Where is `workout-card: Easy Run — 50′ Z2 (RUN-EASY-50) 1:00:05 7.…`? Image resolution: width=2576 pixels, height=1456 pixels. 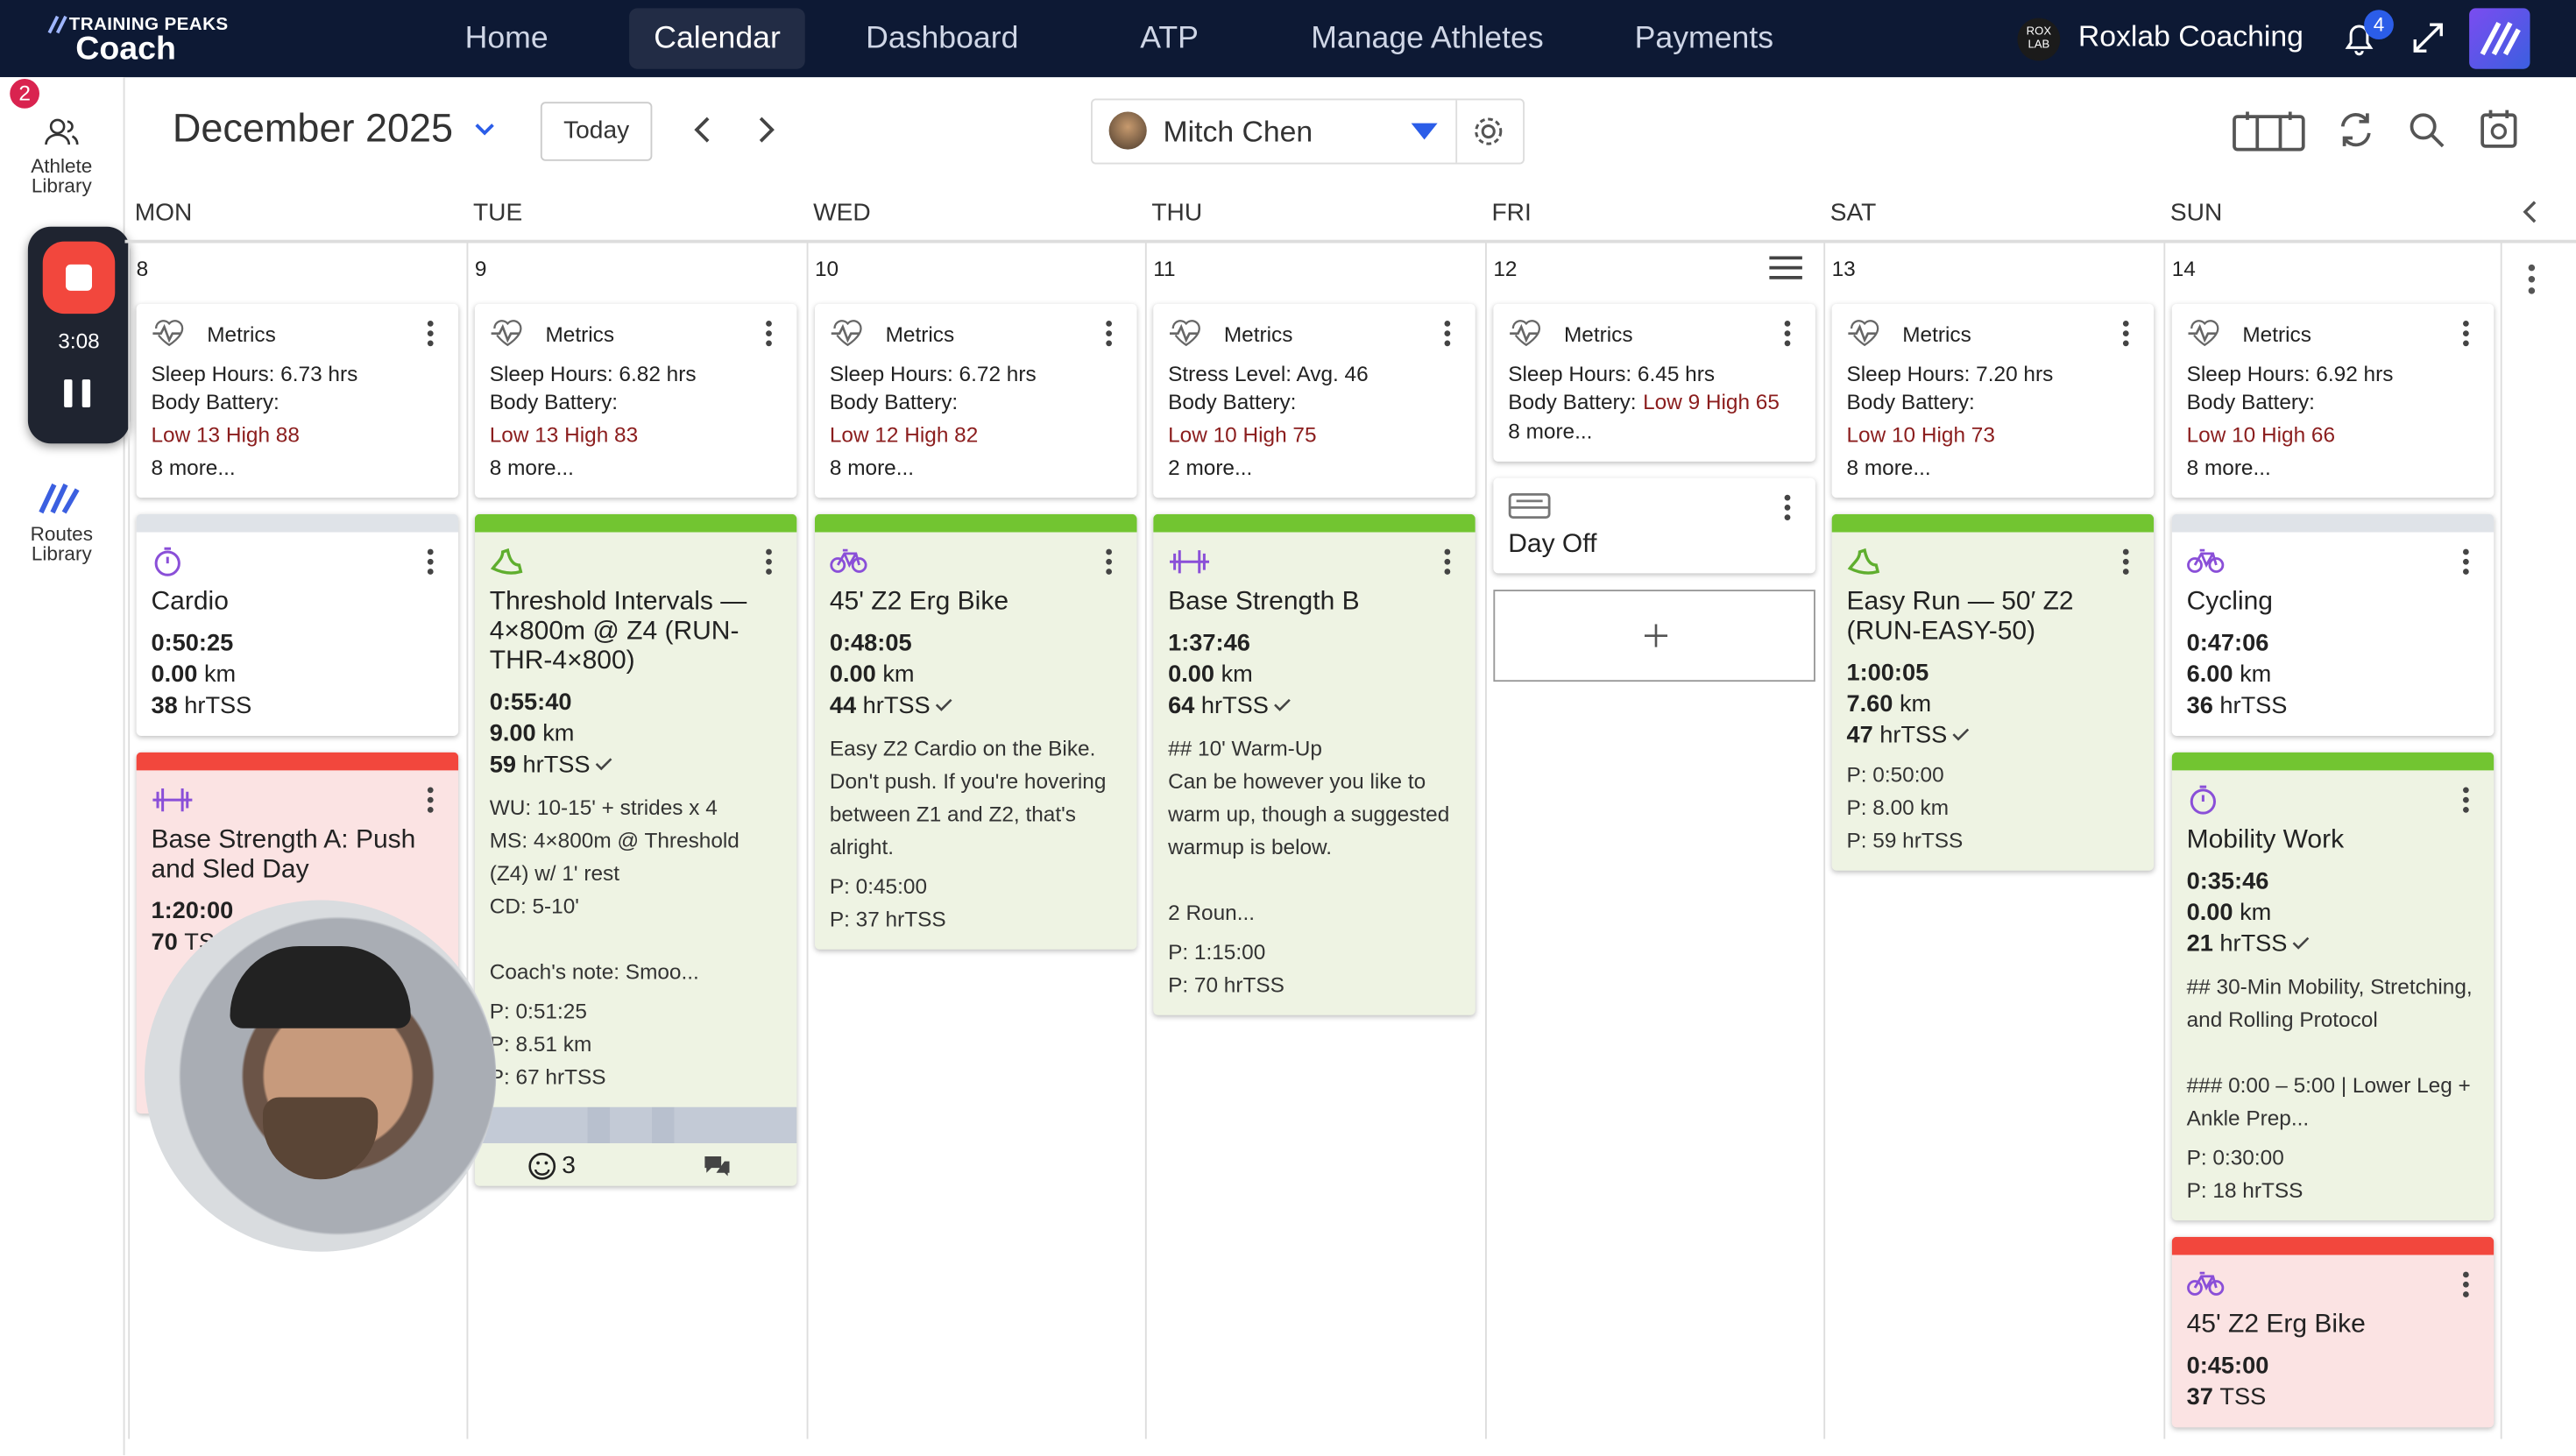
workout-card: Easy Run — 50′ Z2 (RUN-EASY-50) 1:00:05 7.… is located at coordinates (1993, 692).